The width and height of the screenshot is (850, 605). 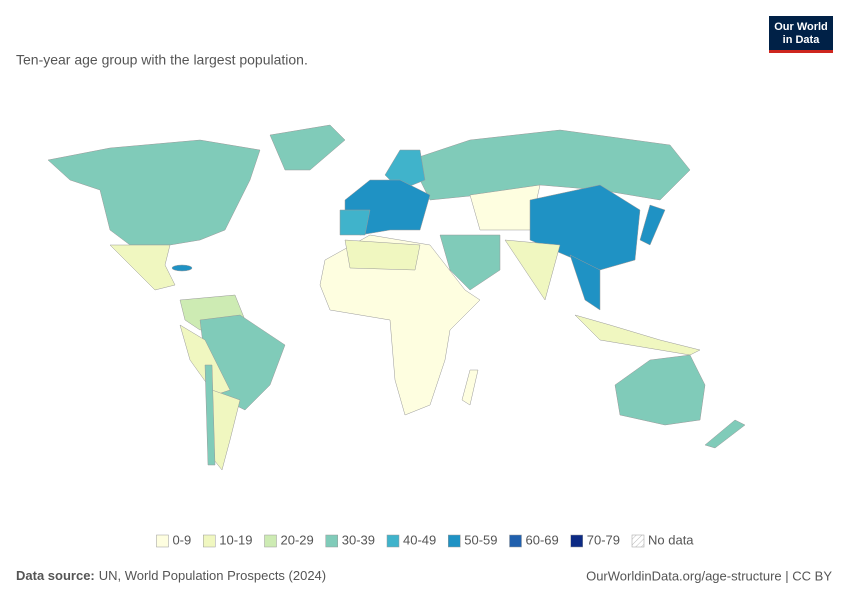 What do you see at coordinates (470, 262) in the screenshot?
I see `middle-east` at bounding box center [470, 262].